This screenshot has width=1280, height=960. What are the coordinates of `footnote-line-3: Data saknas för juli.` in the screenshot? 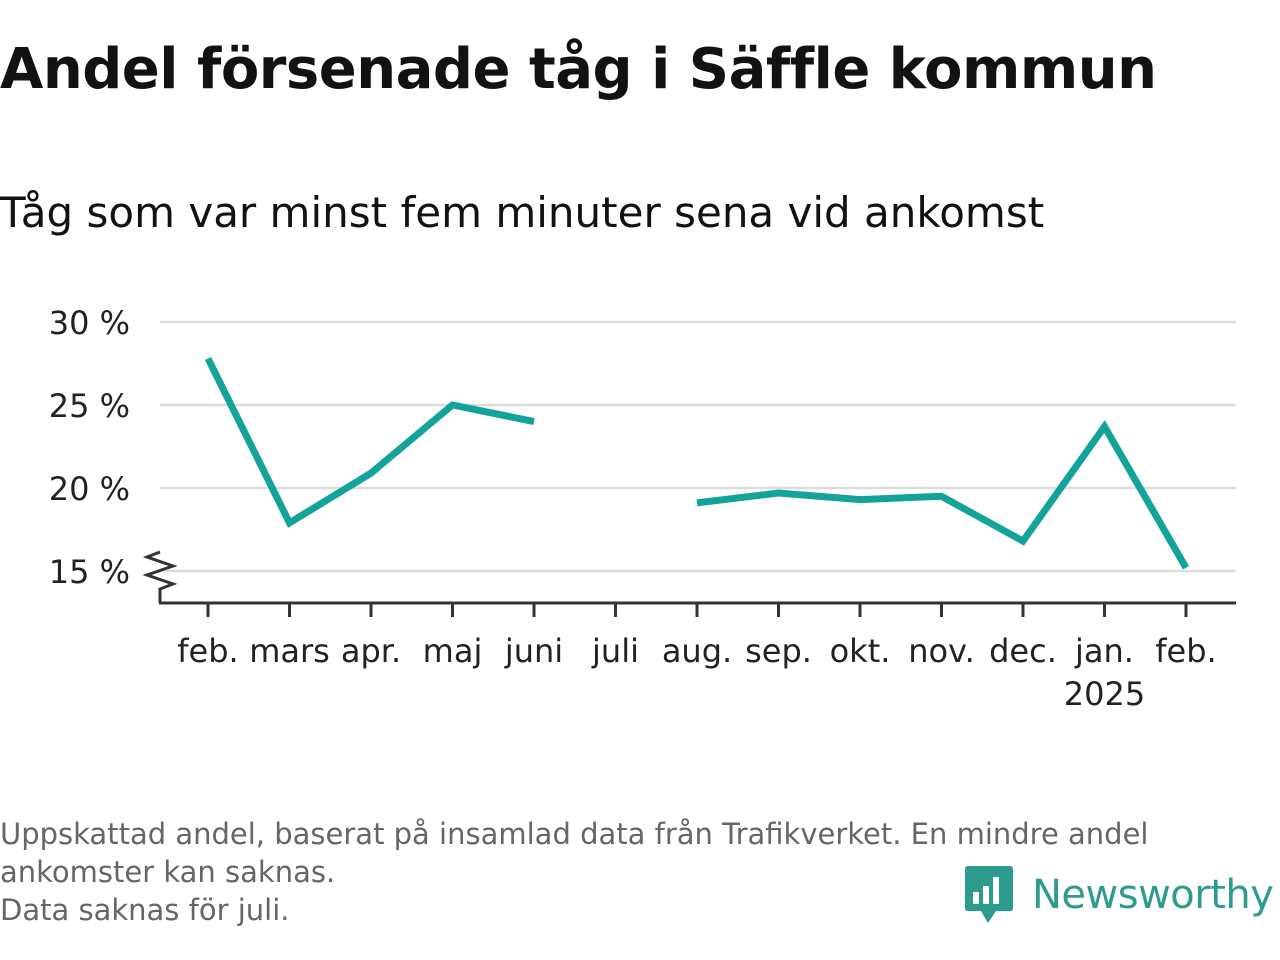 It's located at (145, 910).